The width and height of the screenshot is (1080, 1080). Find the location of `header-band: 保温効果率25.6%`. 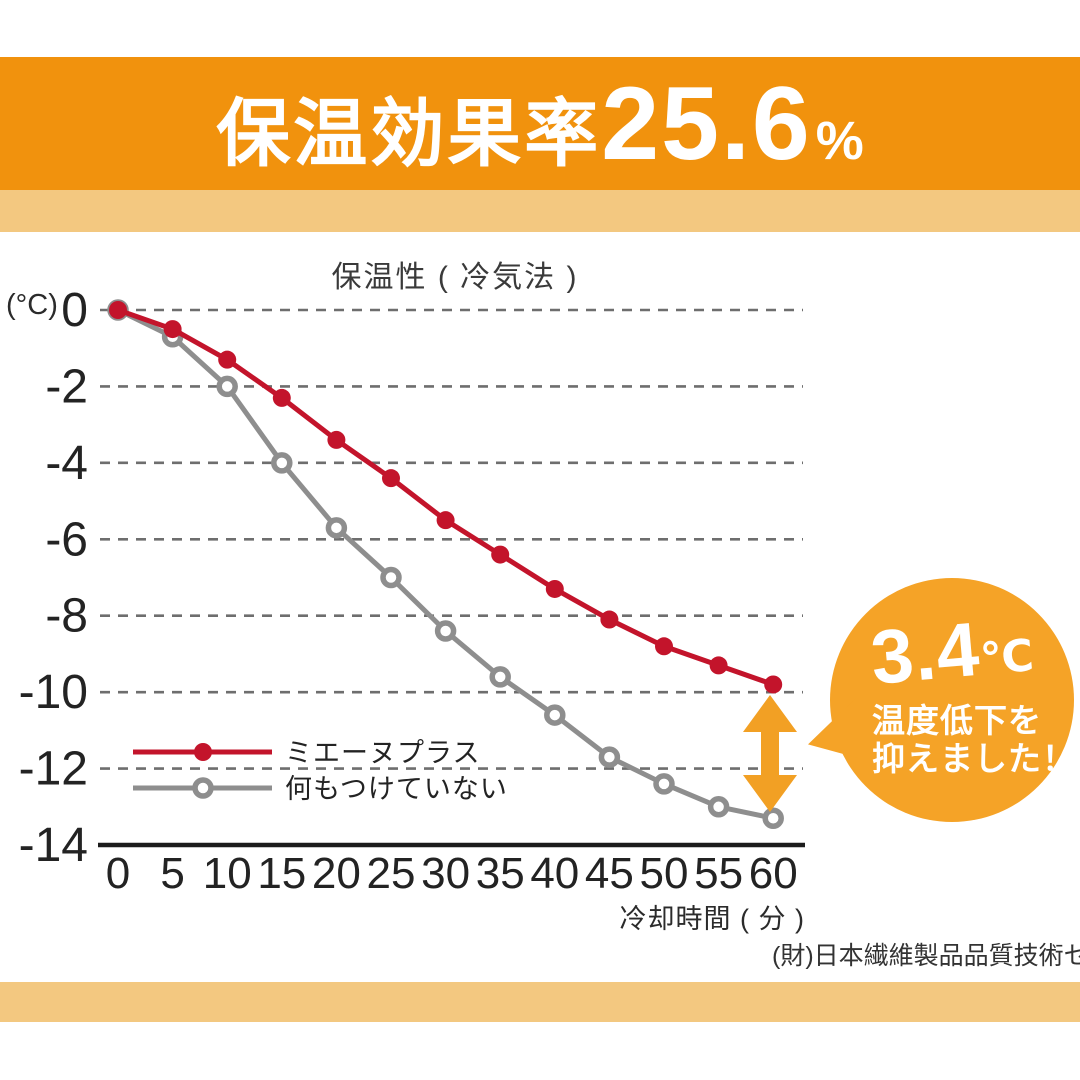

header-band: 保温効果率25.6% is located at coordinates (540, 123).